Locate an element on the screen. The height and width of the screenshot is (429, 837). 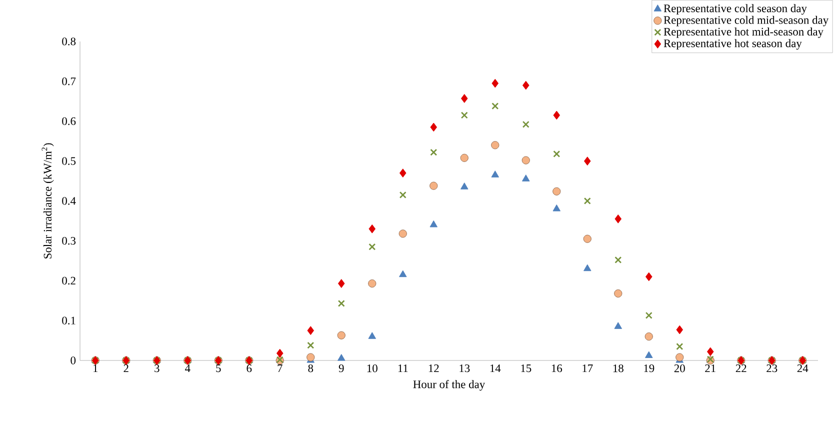
x-tick-label: 12 is located at coordinates (433, 368).